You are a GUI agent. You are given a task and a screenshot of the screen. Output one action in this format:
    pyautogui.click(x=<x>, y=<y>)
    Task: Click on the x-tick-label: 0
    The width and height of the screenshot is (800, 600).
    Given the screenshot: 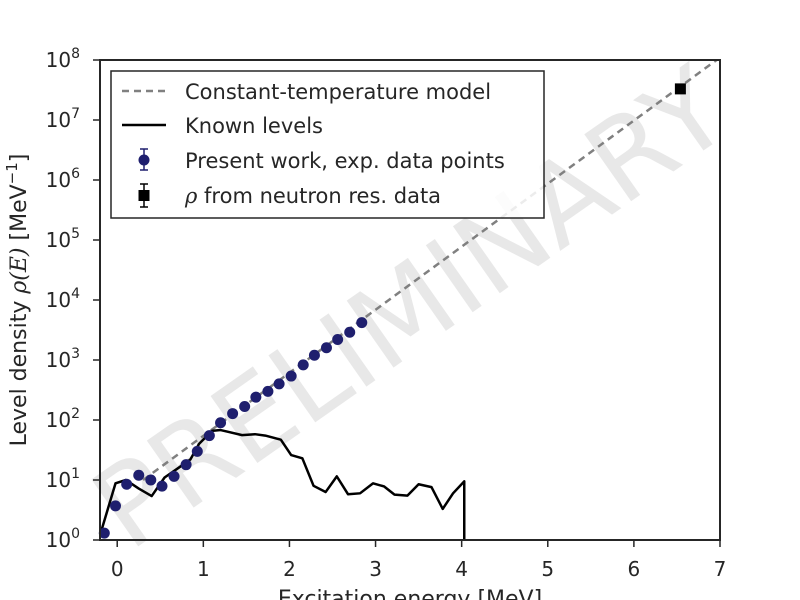 What is the action you would take?
    pyautogui.click(x=117, y=569)
    